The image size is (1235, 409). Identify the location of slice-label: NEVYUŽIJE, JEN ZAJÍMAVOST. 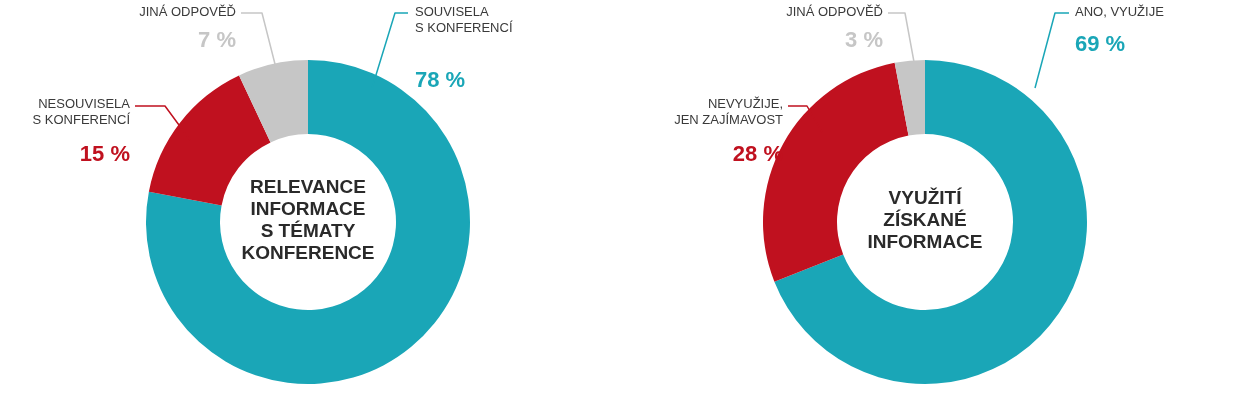
(729, 111).